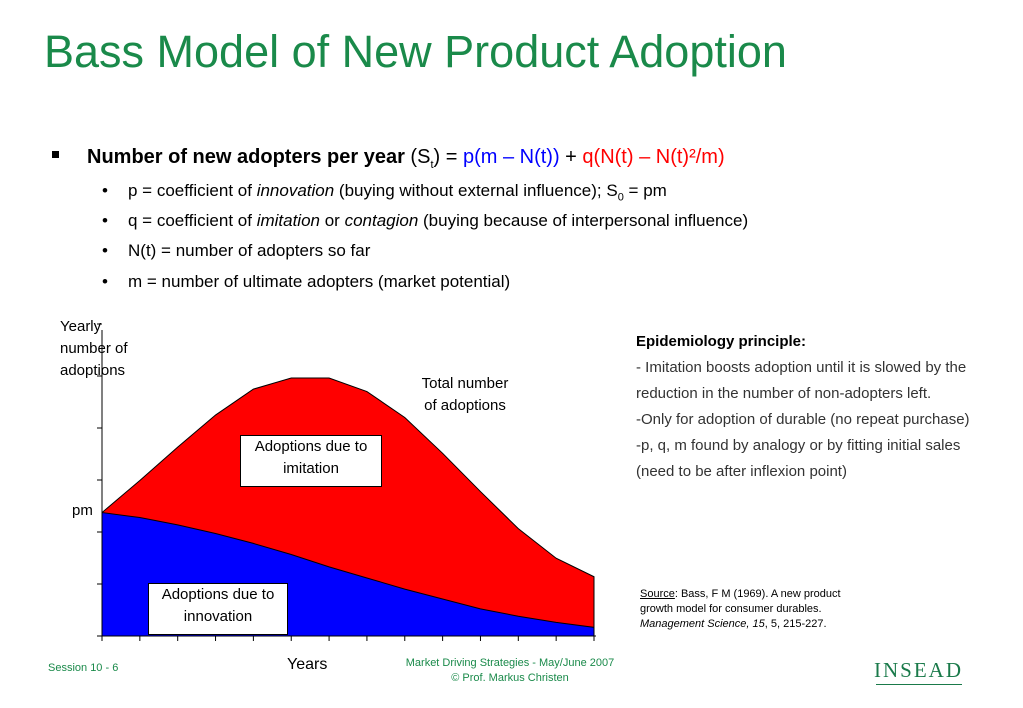 The width and height of the screenshot is (1023, 708). I want to click on pm-label: pm, so click(82, 510).